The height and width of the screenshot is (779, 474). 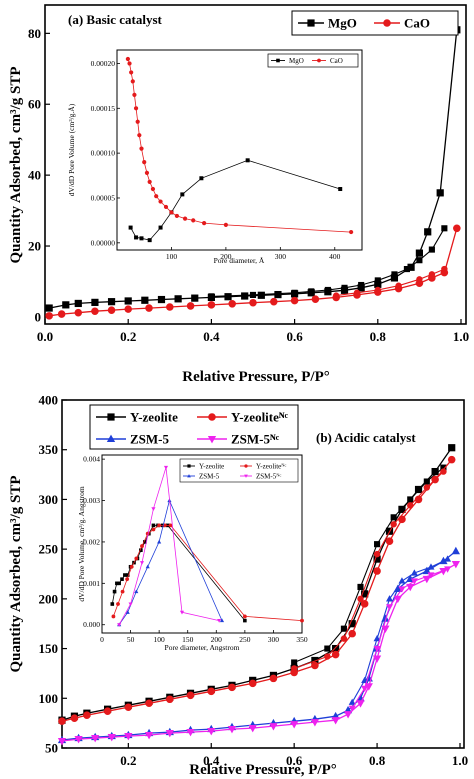 What do you see at coordinates (274, 639) in the screenshot?
I see `inset-b-x-tick-label: 300` at bounding box center [274, 639].